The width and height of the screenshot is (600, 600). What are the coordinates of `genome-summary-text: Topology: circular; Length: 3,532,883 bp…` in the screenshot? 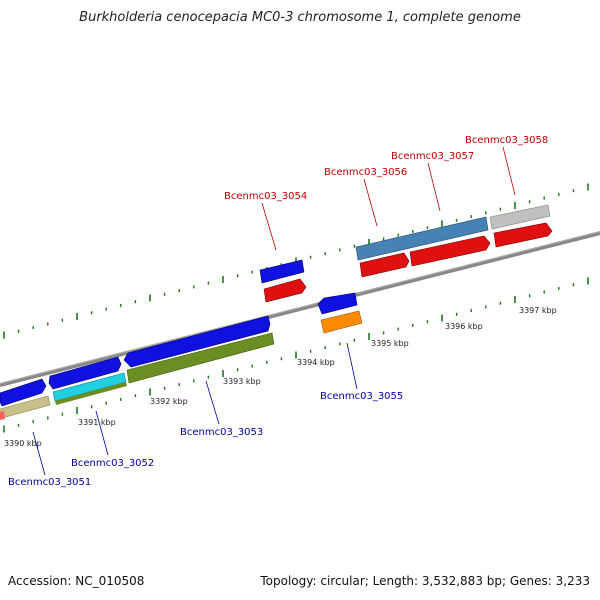 It's located at (425, 581).